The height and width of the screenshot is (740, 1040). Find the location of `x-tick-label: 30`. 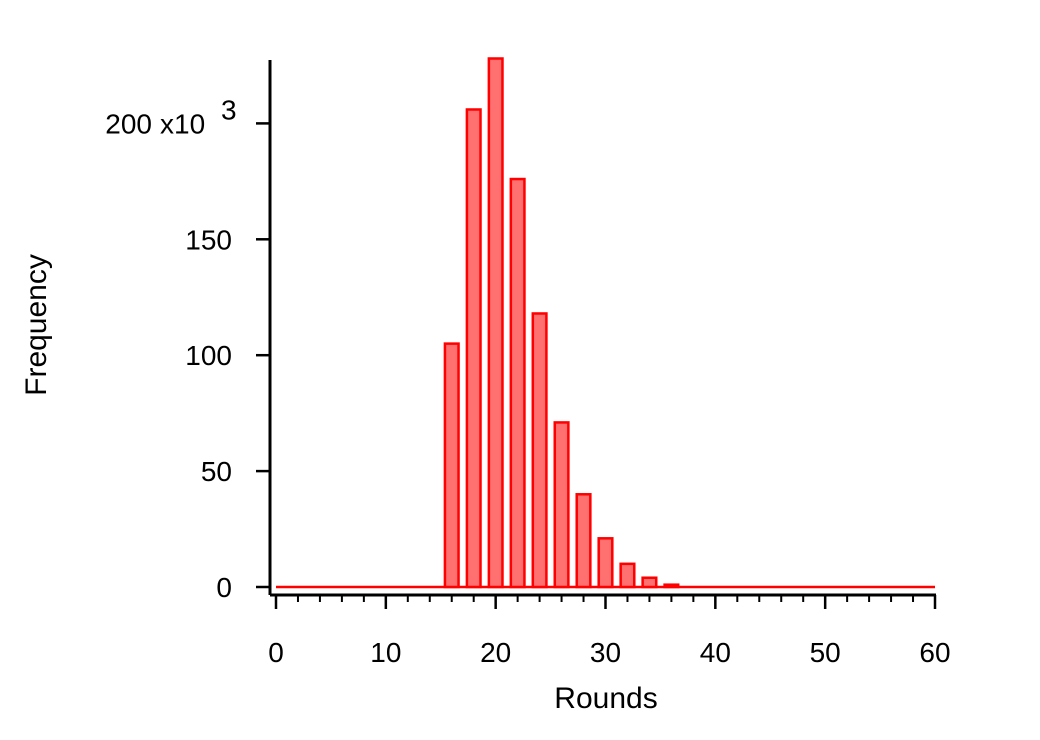

x-tick-label: 30 is located at coordinates (605, 652).